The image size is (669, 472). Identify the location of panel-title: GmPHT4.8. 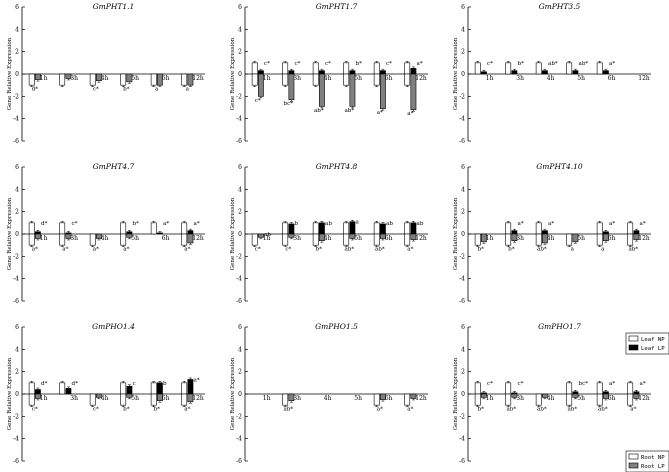
(337, 166).